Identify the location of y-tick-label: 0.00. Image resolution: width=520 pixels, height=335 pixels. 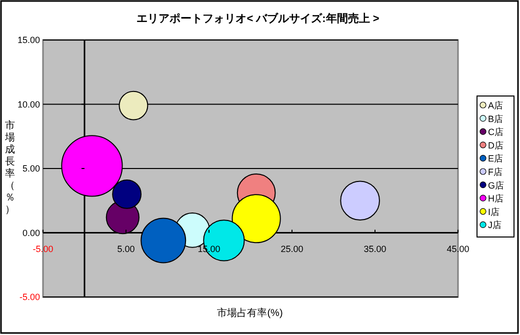
(31, 233).